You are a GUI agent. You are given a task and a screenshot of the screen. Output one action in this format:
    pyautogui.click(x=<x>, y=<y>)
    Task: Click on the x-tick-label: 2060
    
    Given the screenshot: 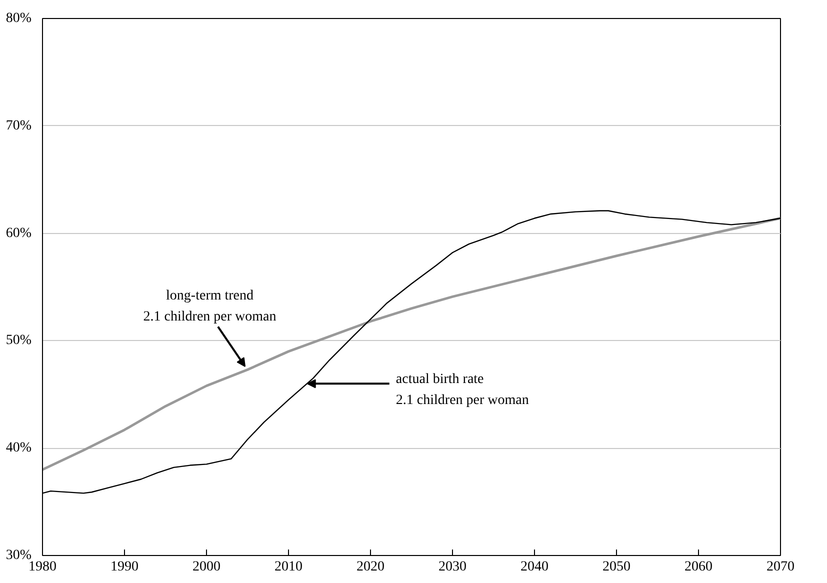 What is the action you would take?
    pyautogui.click(x=698, y=567)
    